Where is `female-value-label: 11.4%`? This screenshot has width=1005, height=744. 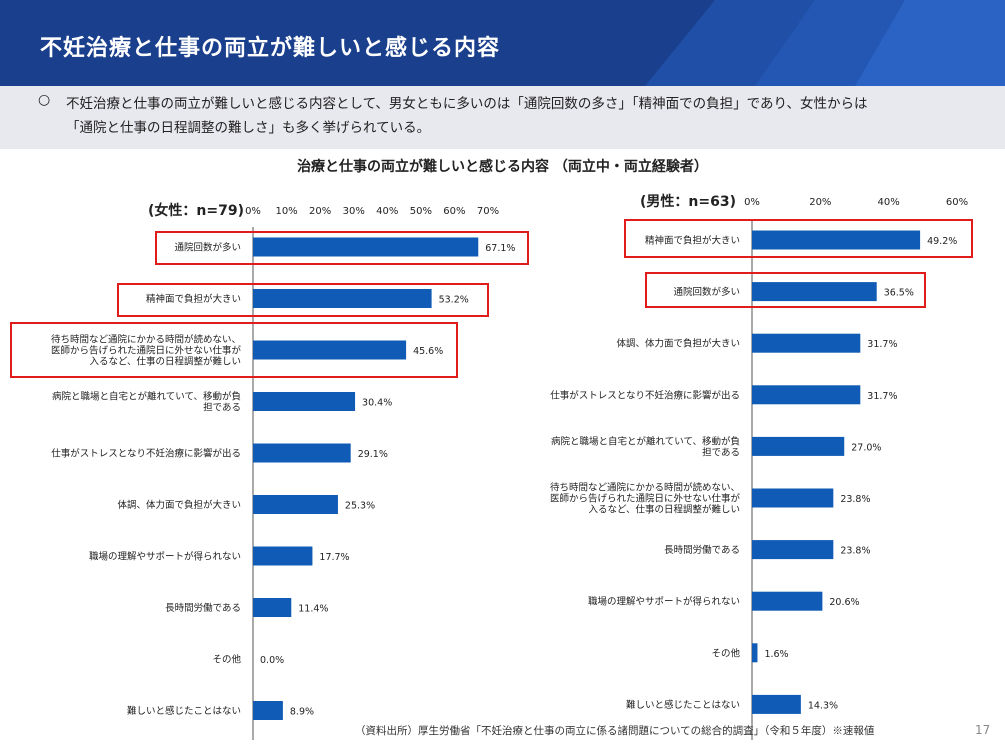
female-value-label: 11.4% is located at coordinates (313, 609).